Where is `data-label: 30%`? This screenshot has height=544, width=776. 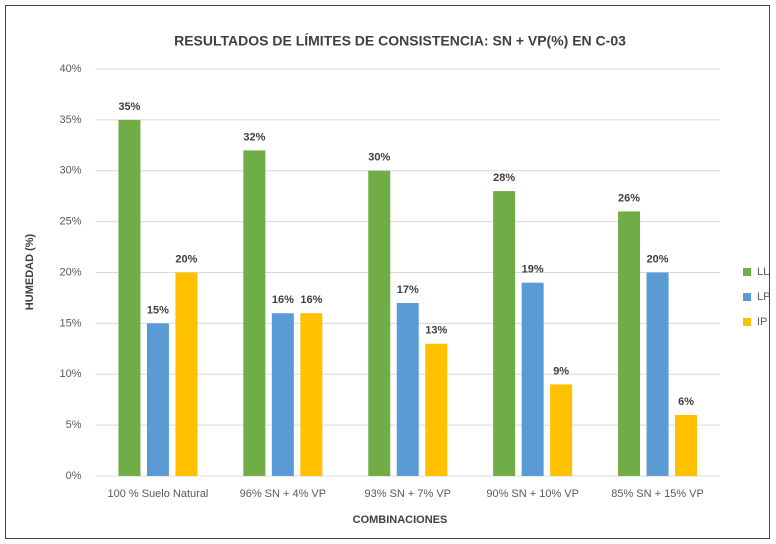 data-label: 30% is located at coordinates (379, 158).